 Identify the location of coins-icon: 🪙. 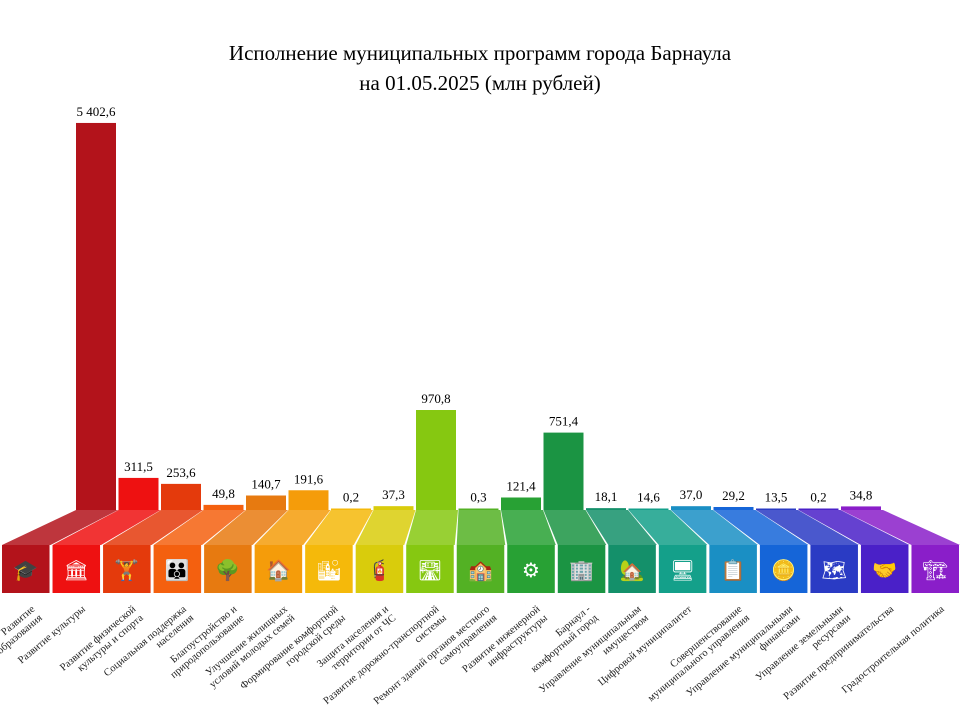
(783, 570).